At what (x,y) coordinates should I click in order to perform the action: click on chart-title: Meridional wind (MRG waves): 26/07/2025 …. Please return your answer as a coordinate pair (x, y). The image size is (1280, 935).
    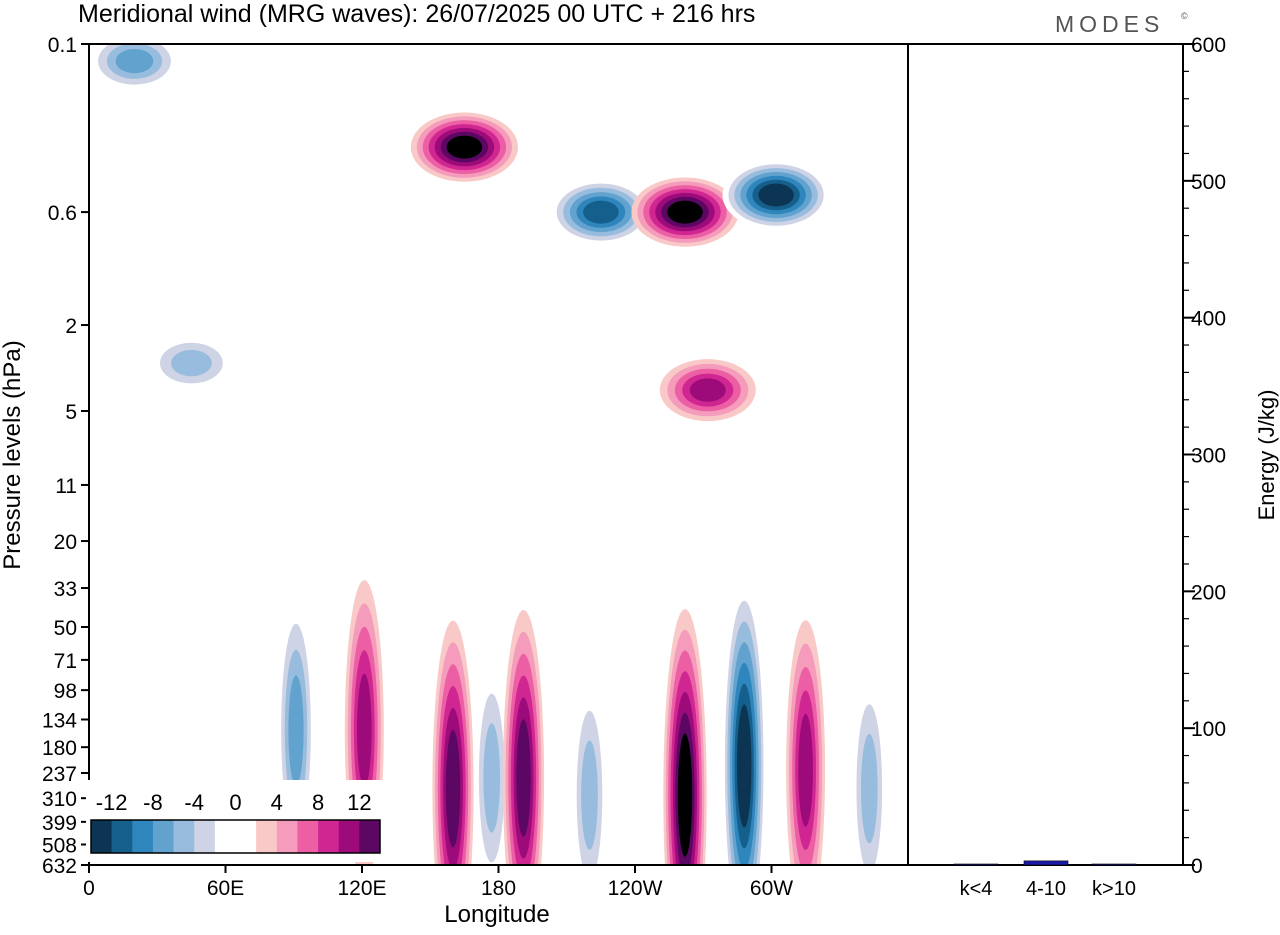
    Looking at the image, I should click on (416, 14).